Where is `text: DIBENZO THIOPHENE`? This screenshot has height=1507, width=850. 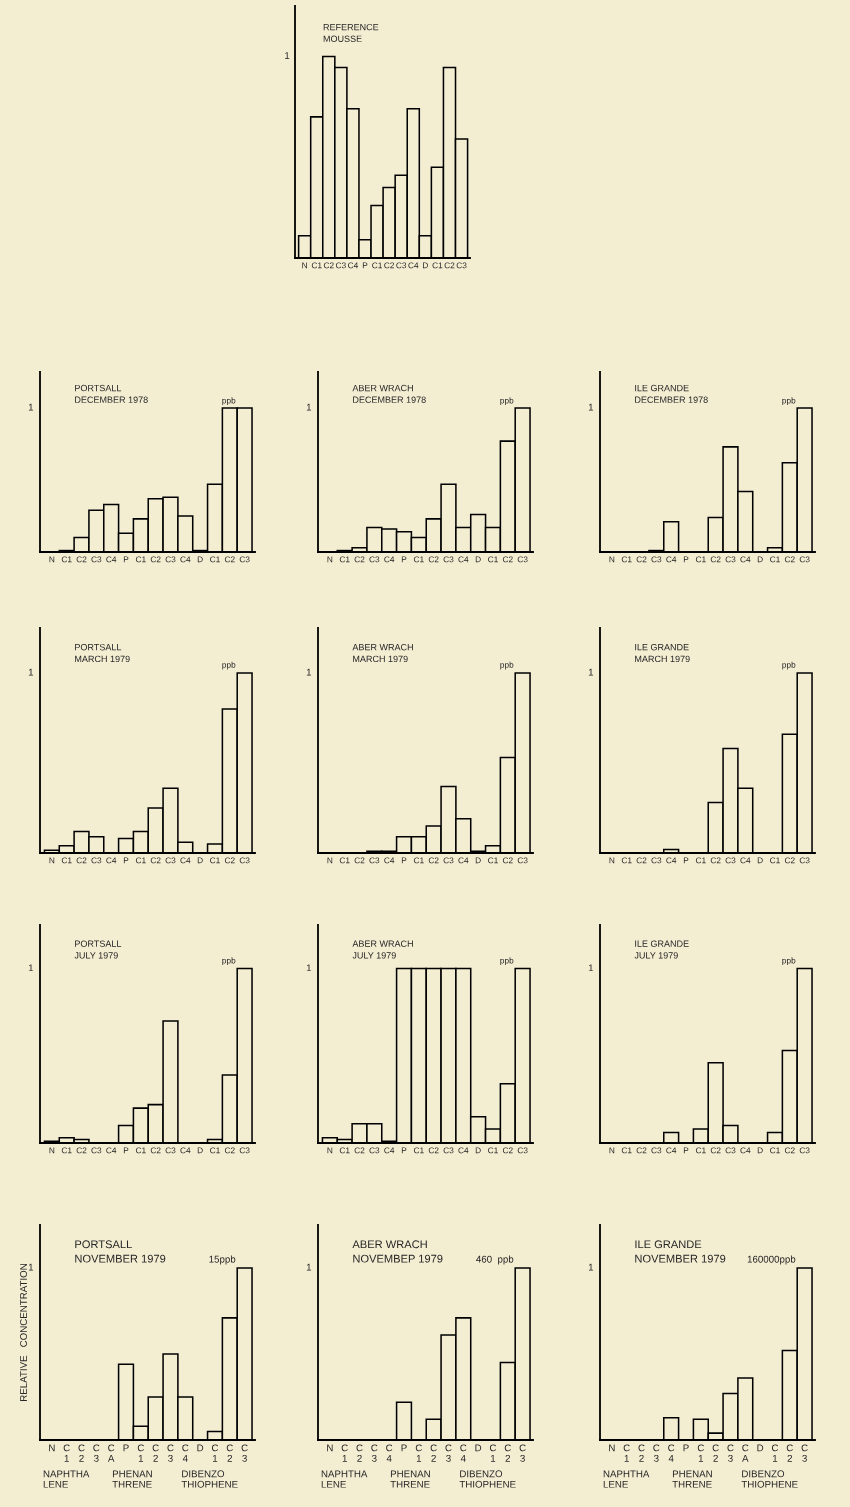 text: DIBENZO THIOPHENE is located at coordinates (209, 1479).